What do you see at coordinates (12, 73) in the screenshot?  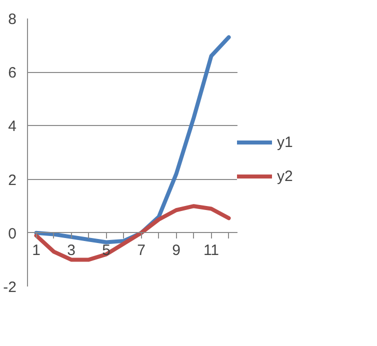 I see `y-tick-label: 6` at bounding box center [12, 73].